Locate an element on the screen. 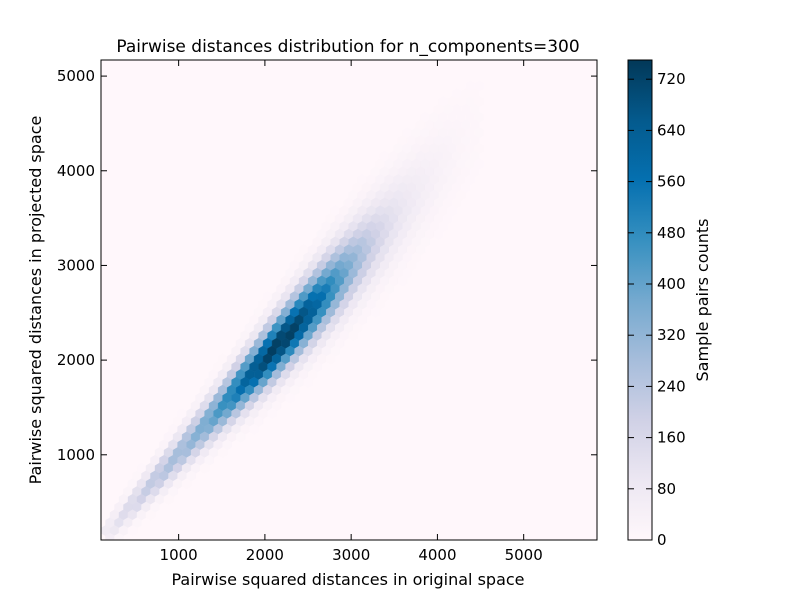  colorbar-tick-label: 640 is located at coordinates (671, 130).